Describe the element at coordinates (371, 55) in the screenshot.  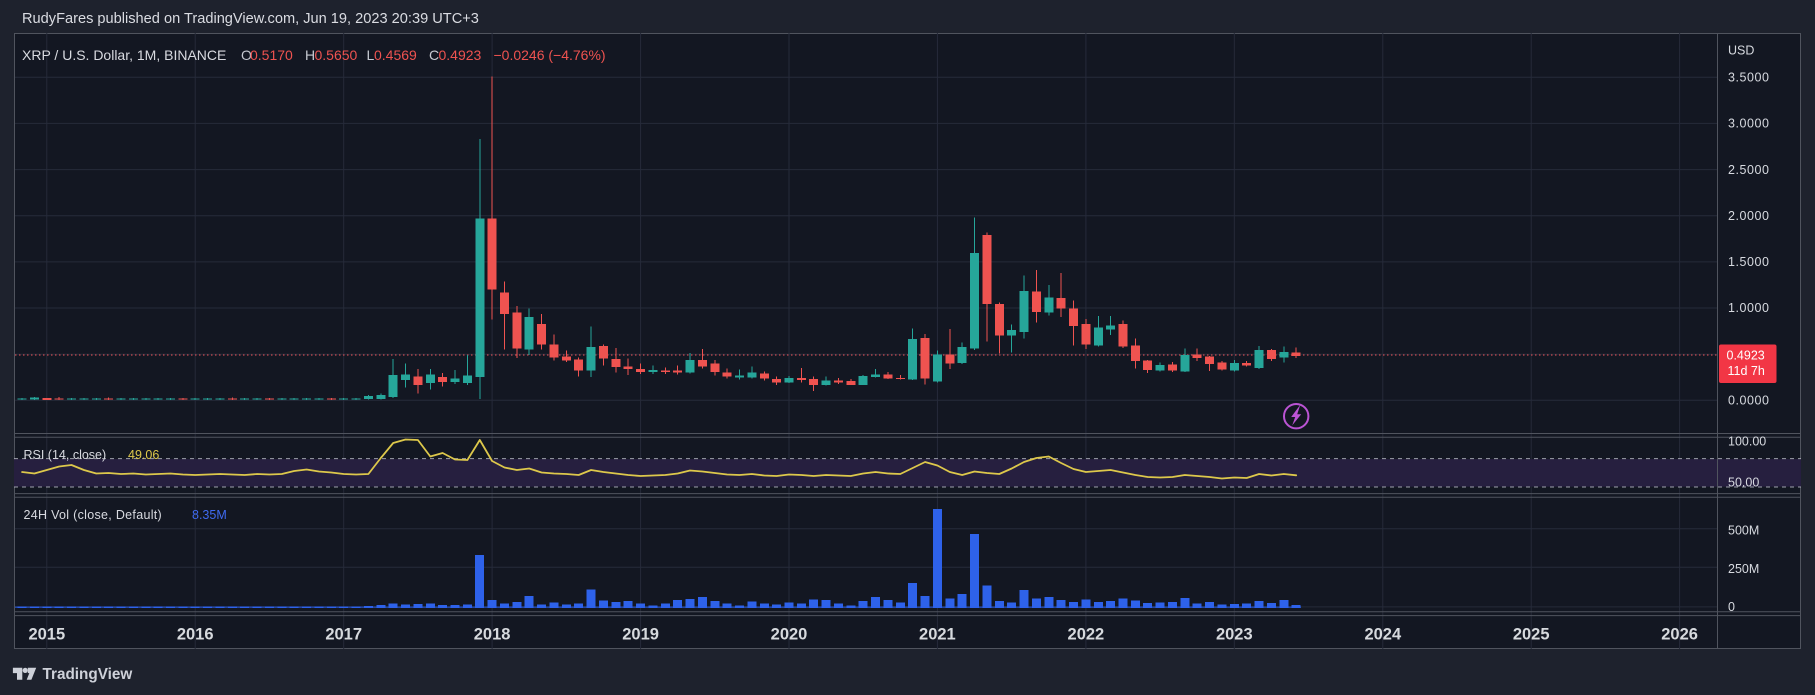
I see `svg-text: L` at that location.